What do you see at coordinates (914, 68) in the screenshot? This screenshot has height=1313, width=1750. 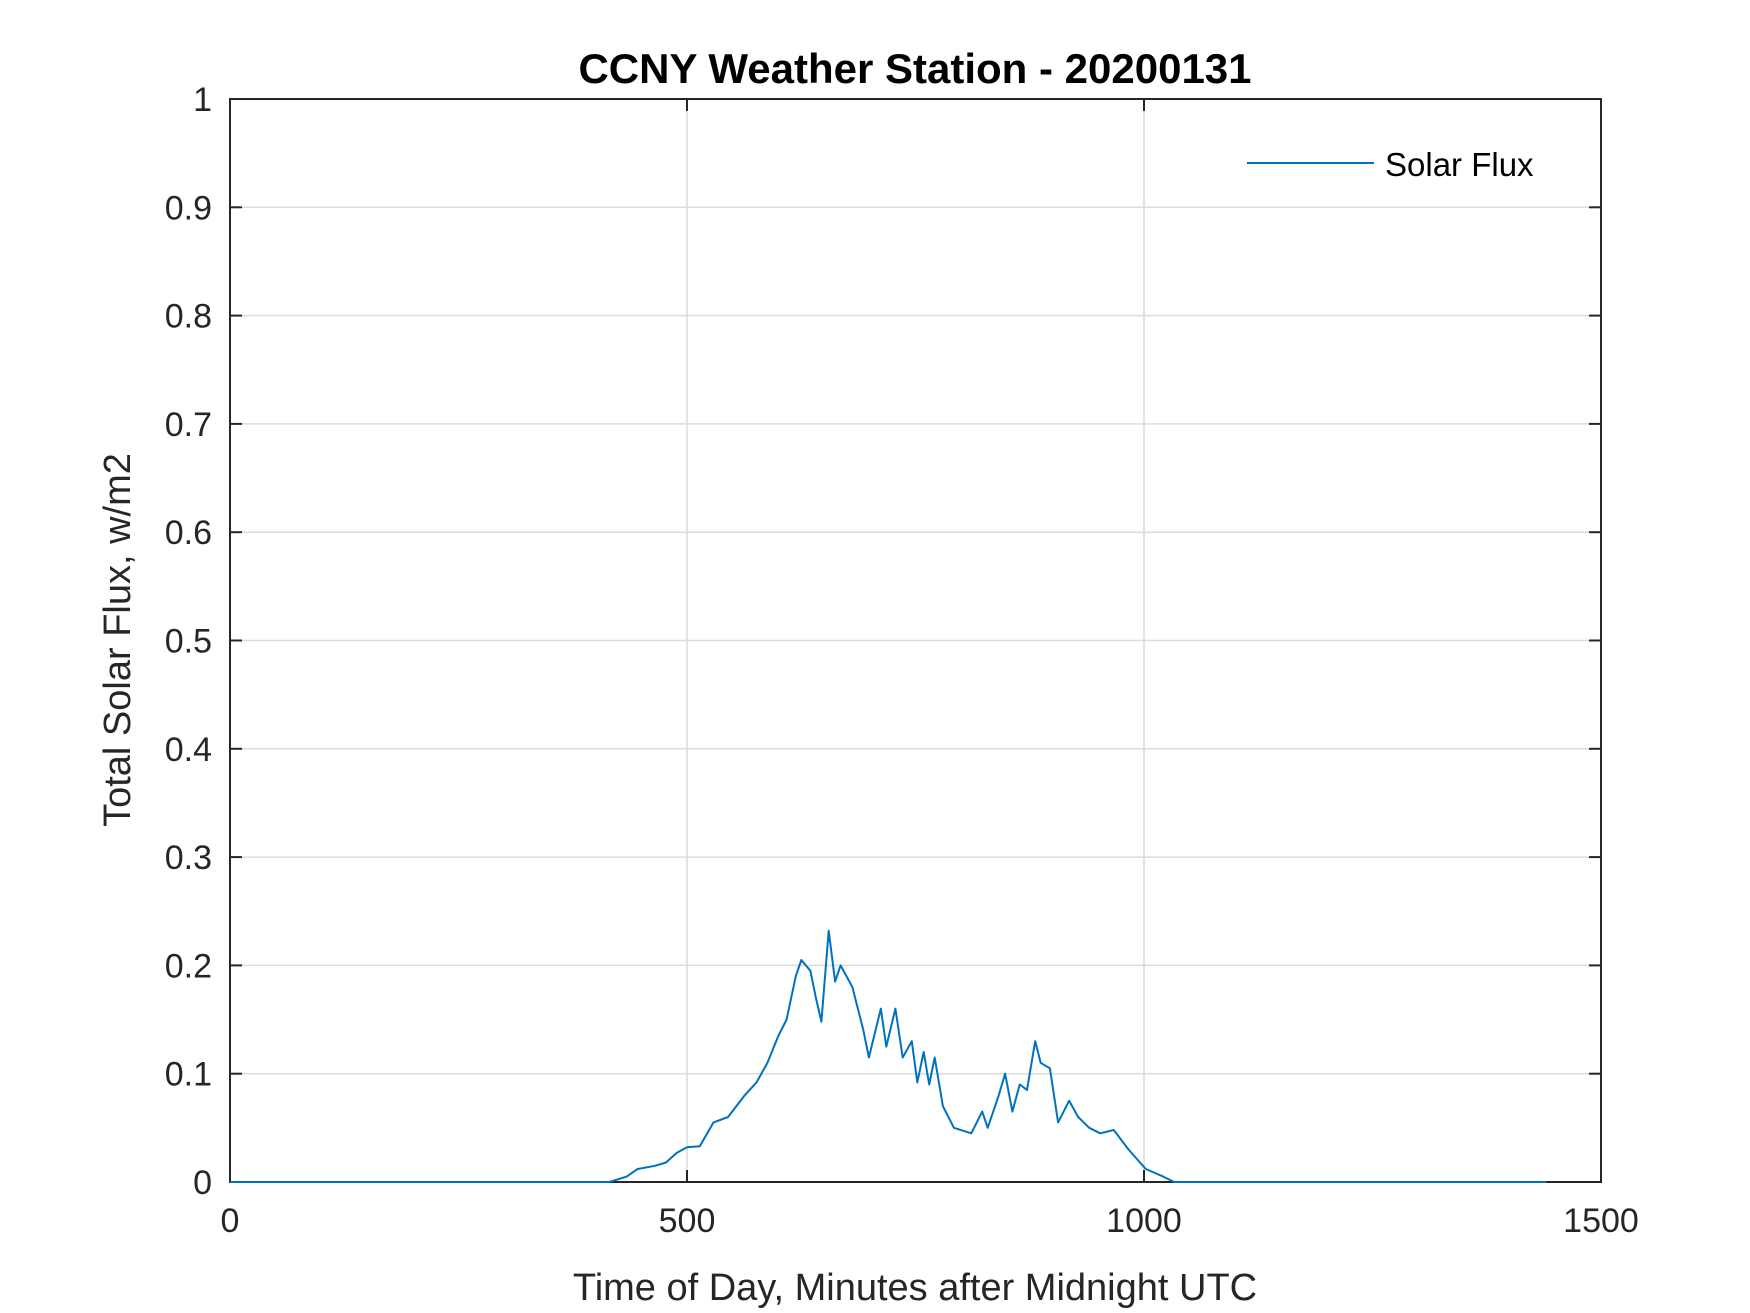 I see `chart-title: CCNY Weather Station - 20200131` at bounding box center [914, 68].